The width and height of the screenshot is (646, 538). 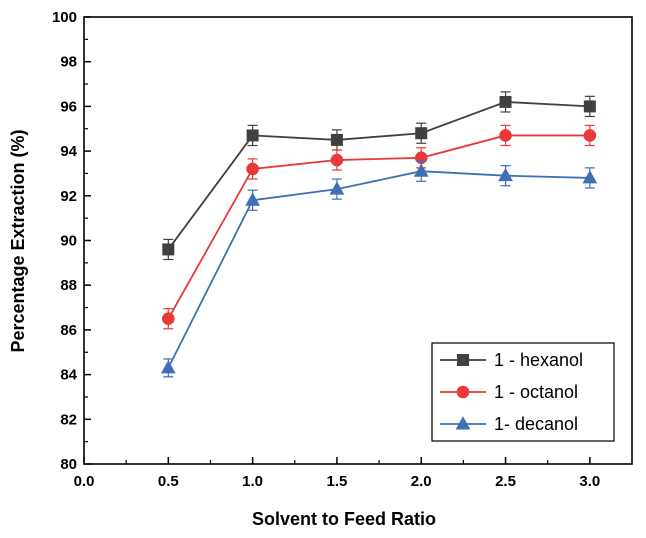 I want to click on y-tick-label: 92, so click(x=68, y=196).